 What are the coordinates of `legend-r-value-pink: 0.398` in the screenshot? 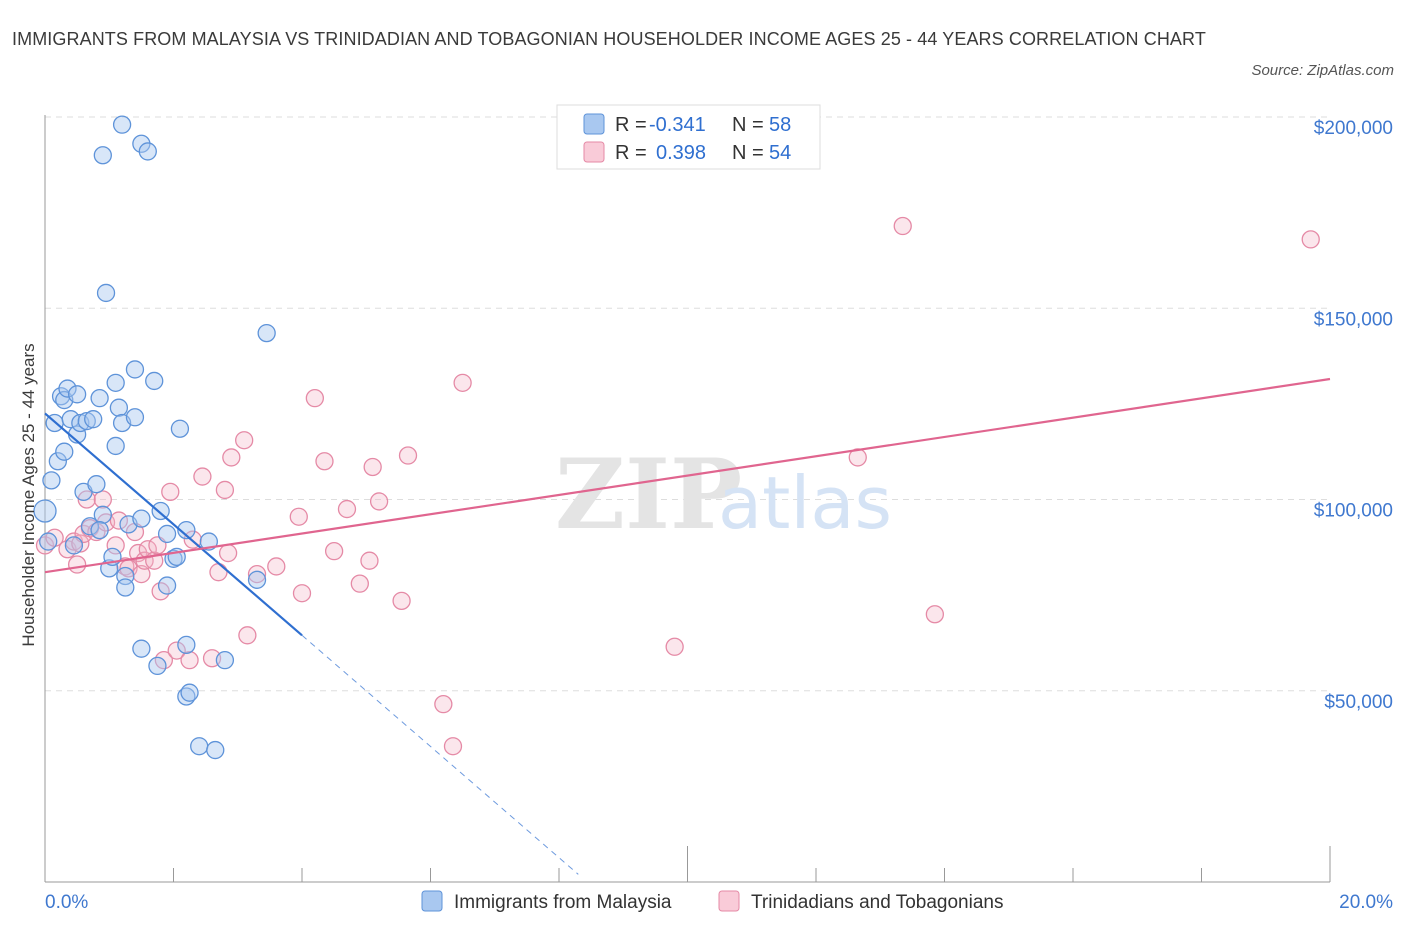 It's located at (681, 153).